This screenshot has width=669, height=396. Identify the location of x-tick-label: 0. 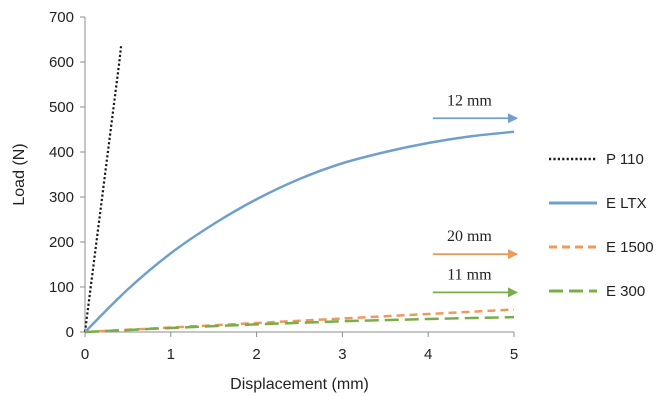
(85, 354).